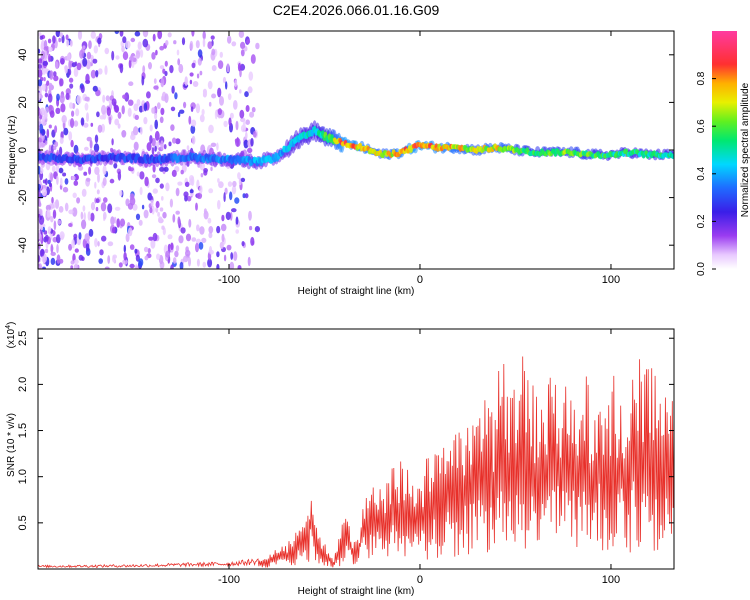 This screenshot has height=600, width=750. I want to click on y-tick-label: 0, so click(23, 150).